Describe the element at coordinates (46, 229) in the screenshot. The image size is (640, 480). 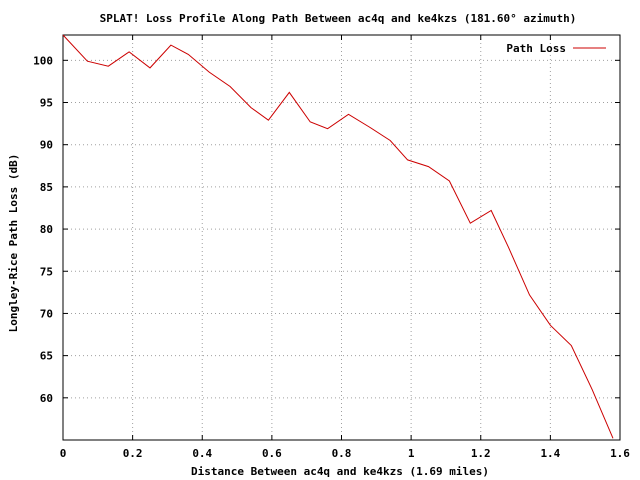
I see `y-tick-label: 80` at that location.